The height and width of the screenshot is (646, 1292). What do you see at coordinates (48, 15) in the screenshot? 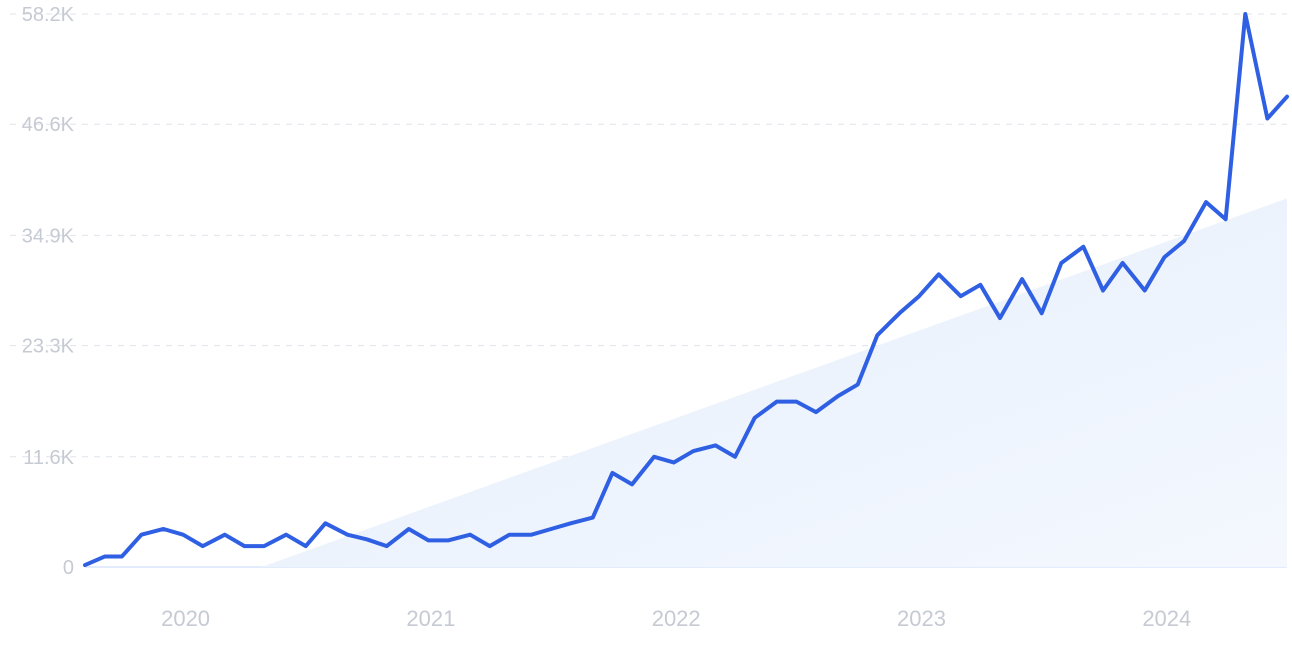
I see `y-tick-label-5: 58.2K` at bounding box center [48, 15].